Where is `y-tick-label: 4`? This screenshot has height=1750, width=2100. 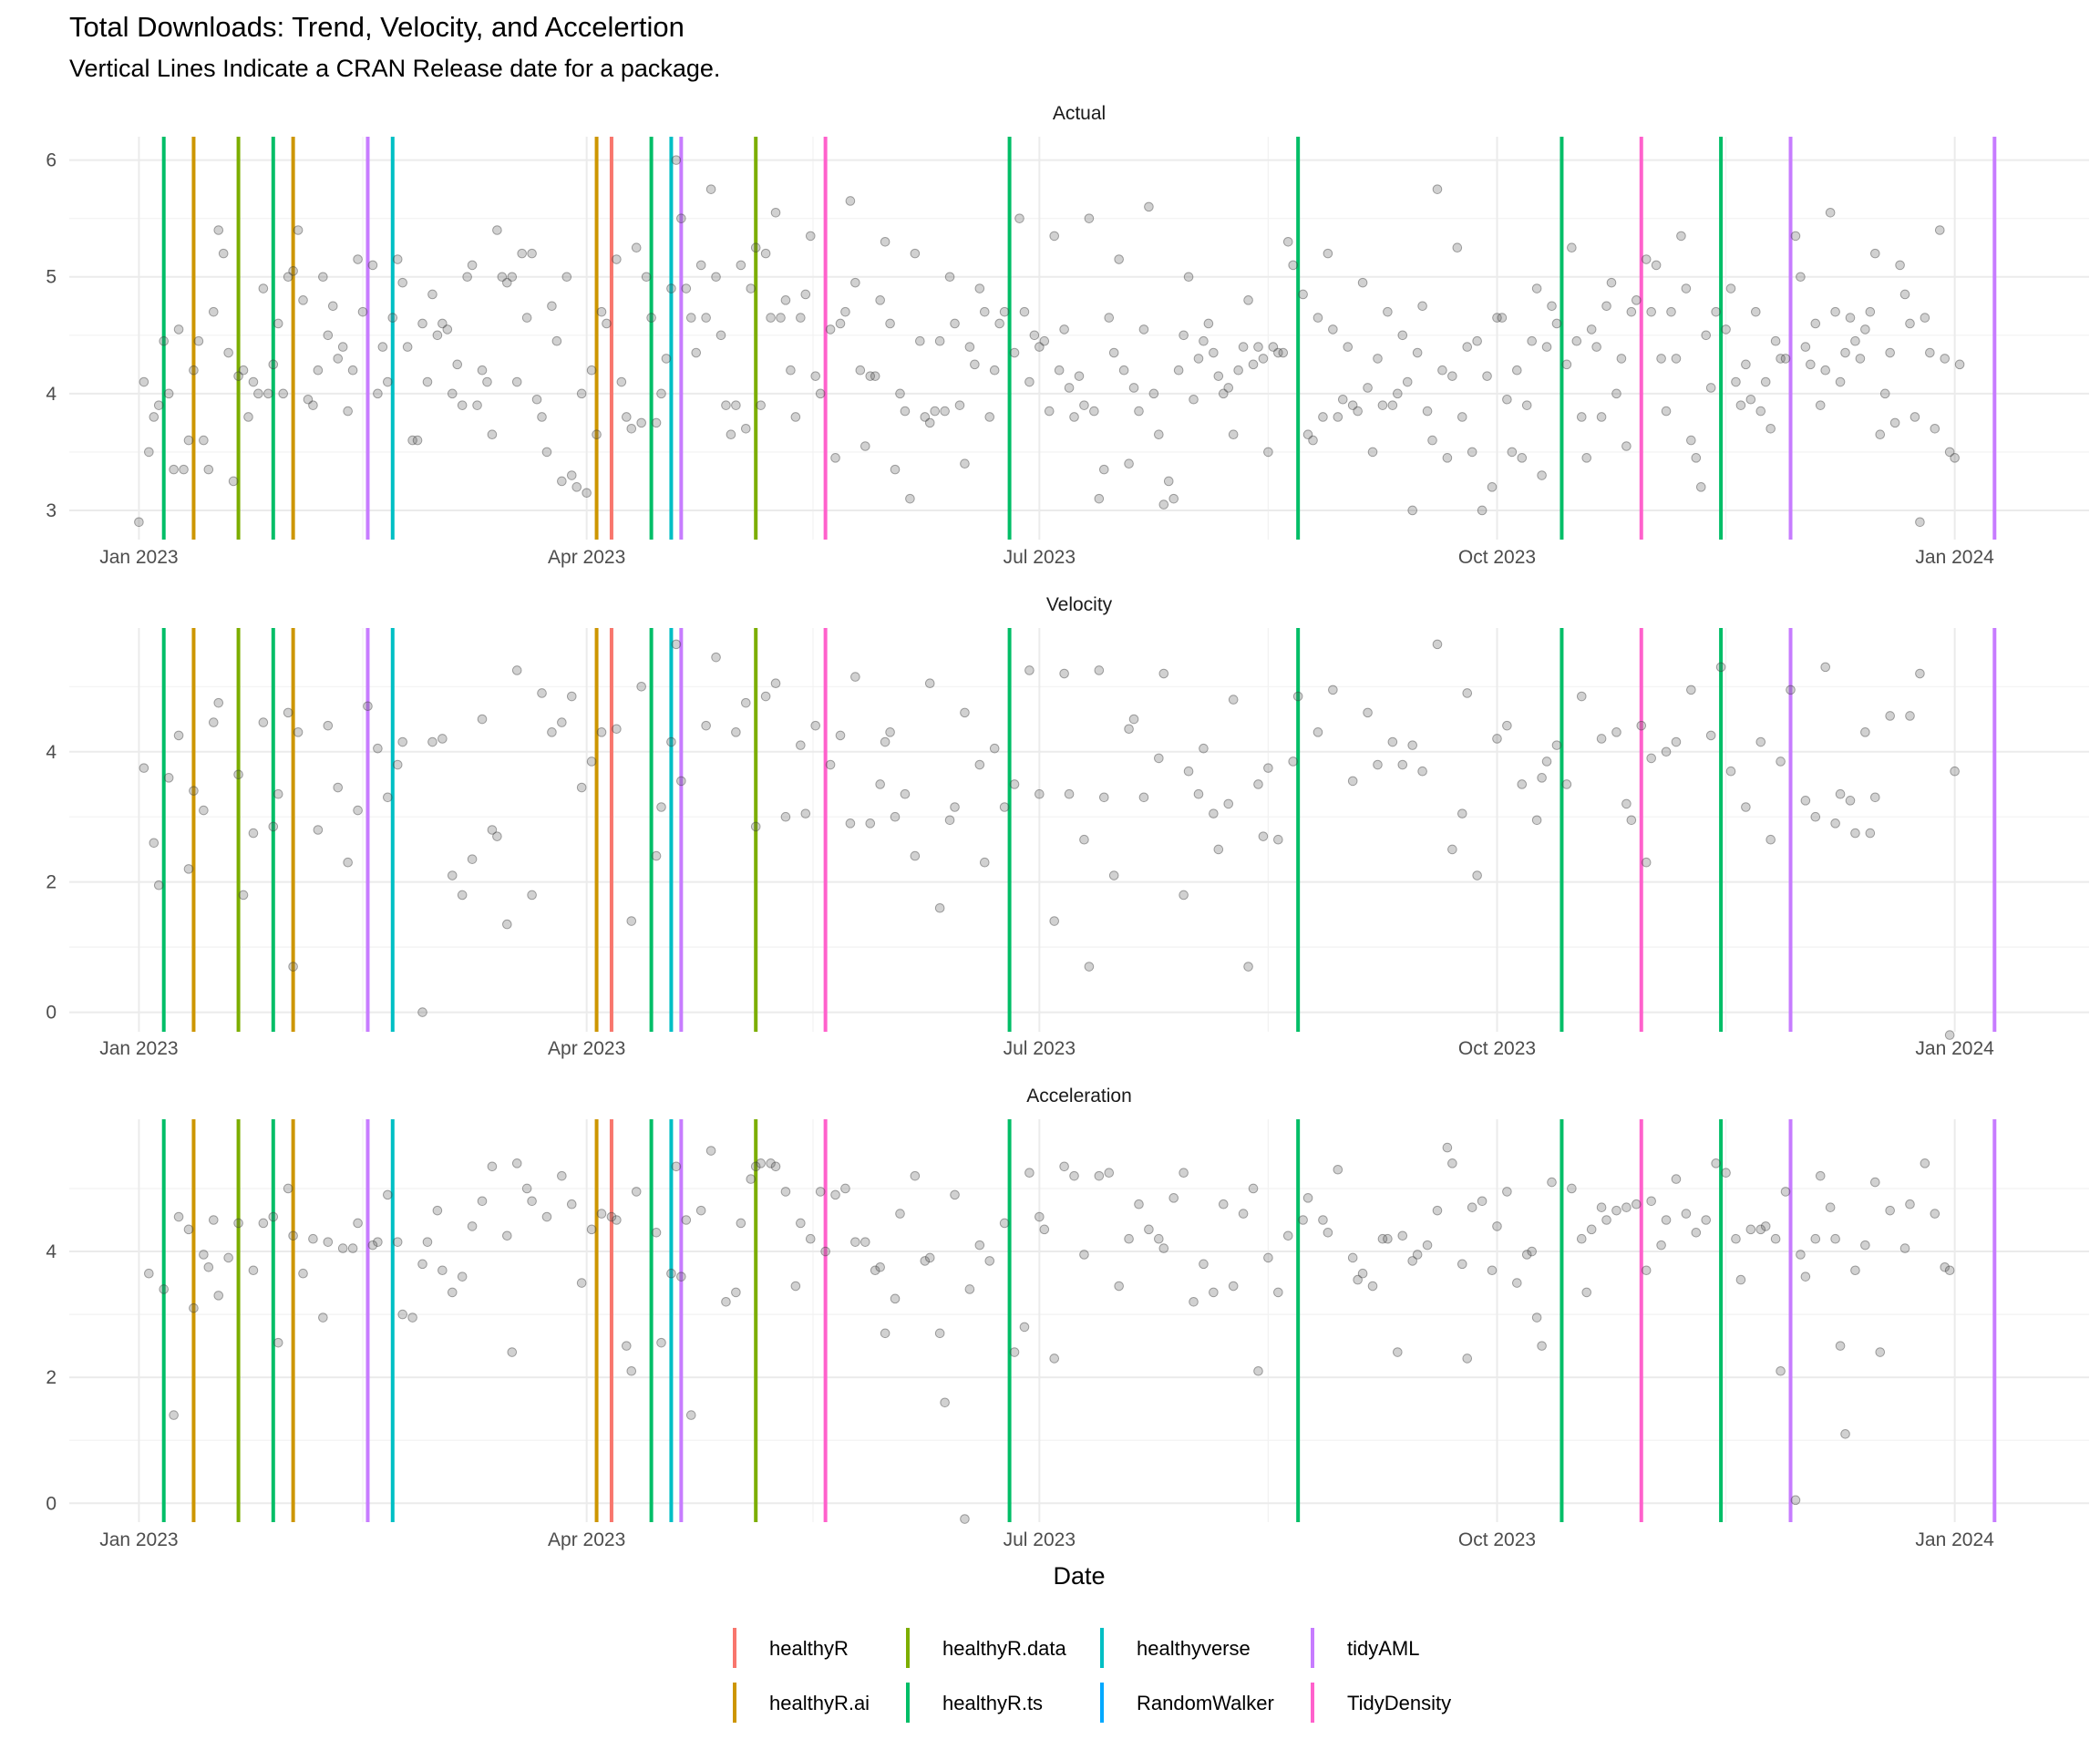 y-tick-label: 4 is located at coordinates (52, 395).